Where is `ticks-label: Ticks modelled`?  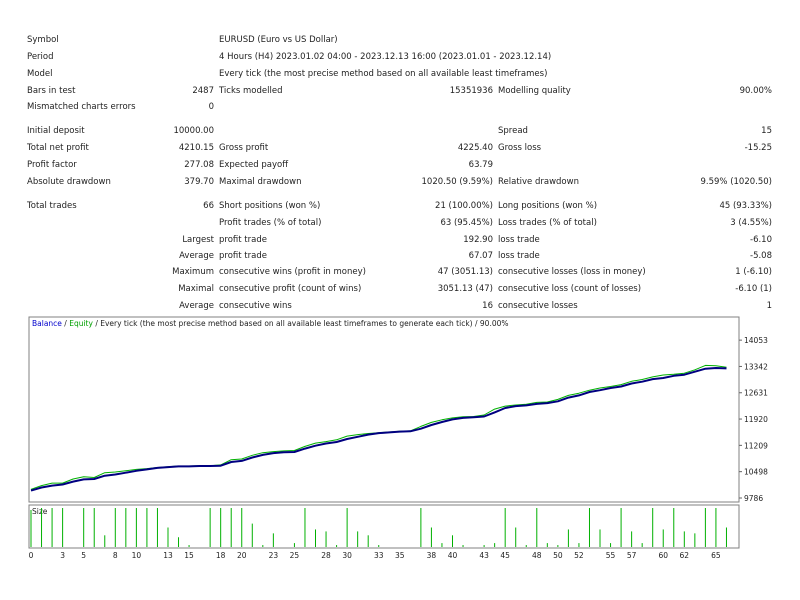 ticks-label: Ticks modelled is located at coordinates (251, 91).